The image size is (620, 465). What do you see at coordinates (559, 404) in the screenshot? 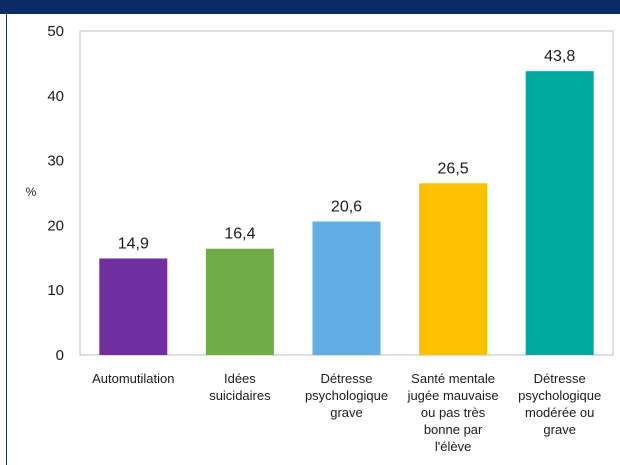
I see `category-label: Détresse psychologique modérée ou grave` at bounding box center [559, 404].